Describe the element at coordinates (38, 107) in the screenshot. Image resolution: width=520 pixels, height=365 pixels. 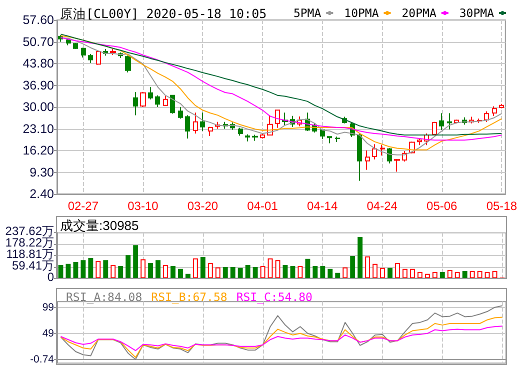
I see `y-tick-label: 30.00` at that location.